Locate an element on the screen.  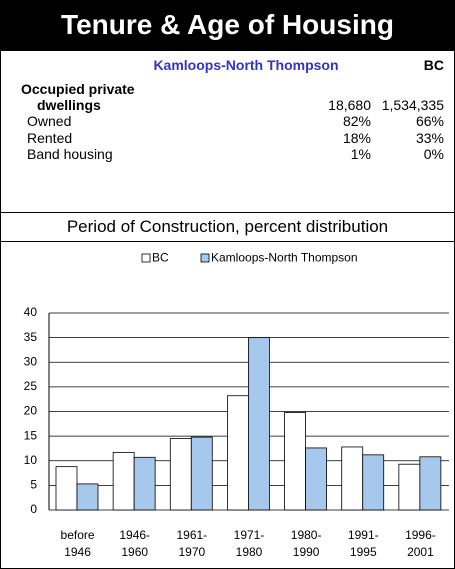
y-tick-label: 20 is located at coordinates (31, 411).